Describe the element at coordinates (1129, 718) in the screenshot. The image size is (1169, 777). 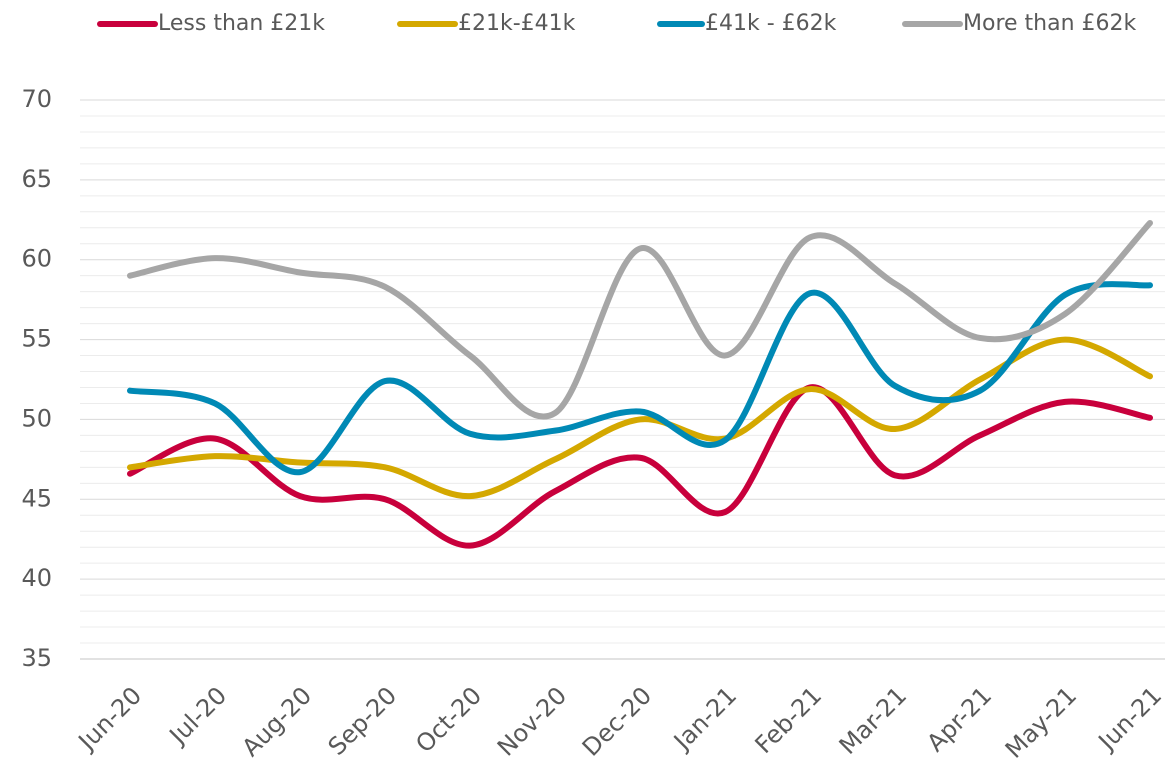
I see `x-tick-label: Jun-21` at that location.